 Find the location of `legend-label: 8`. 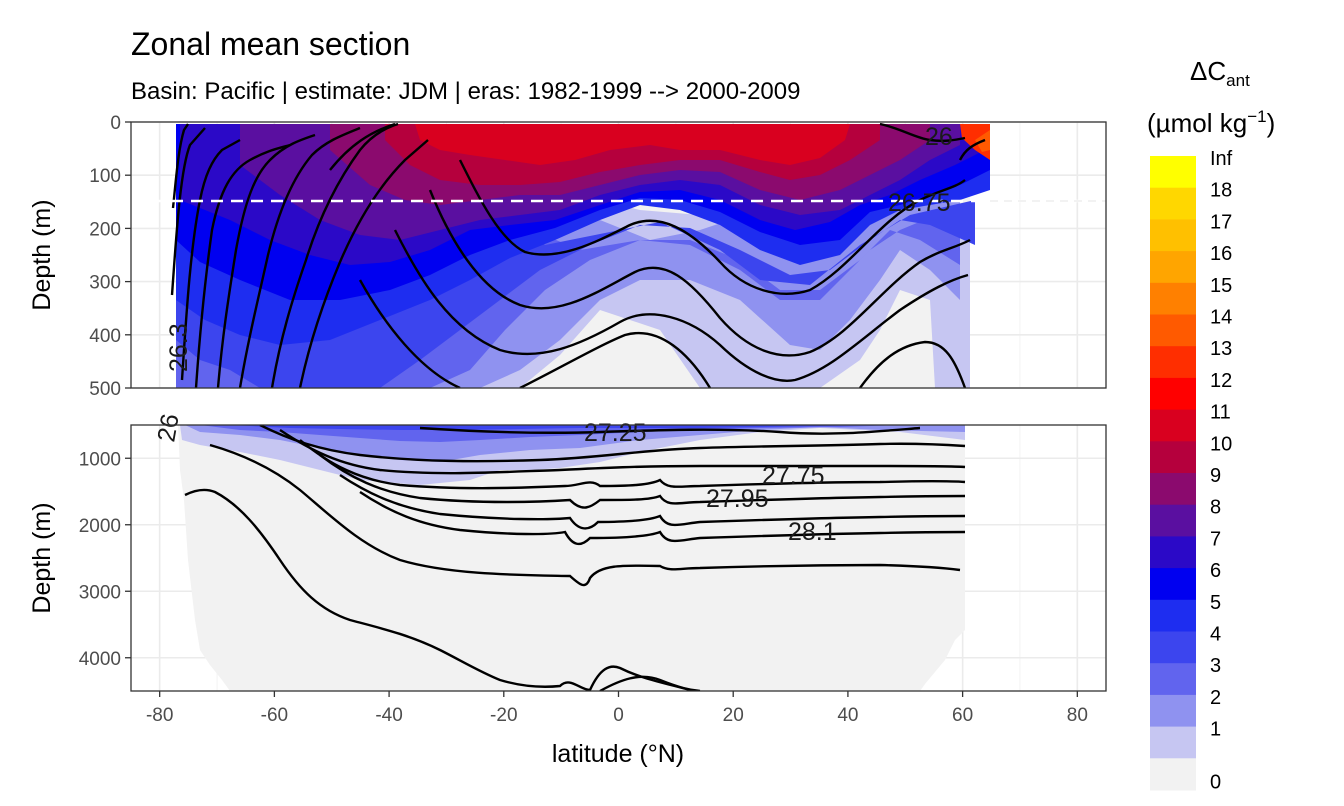

legend-label: 8 is located at coordinates (1215, 508).